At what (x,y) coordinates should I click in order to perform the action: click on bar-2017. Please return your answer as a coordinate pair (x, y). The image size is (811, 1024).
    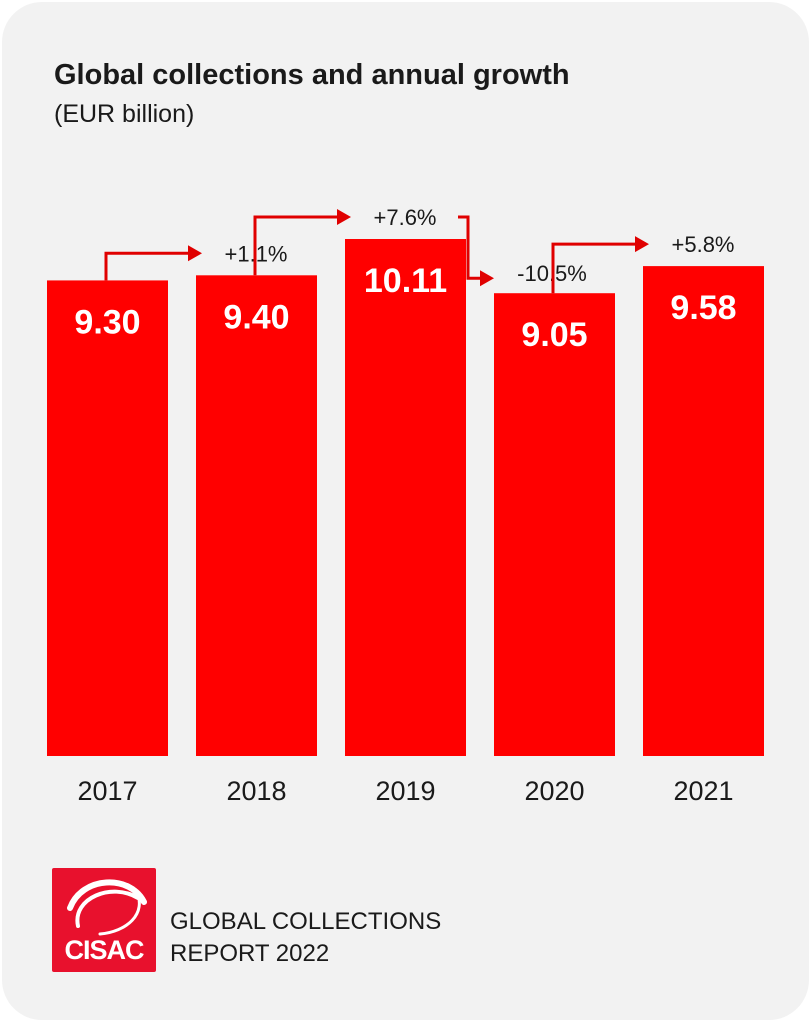
    Looking at the image, I should click on (107, 518).